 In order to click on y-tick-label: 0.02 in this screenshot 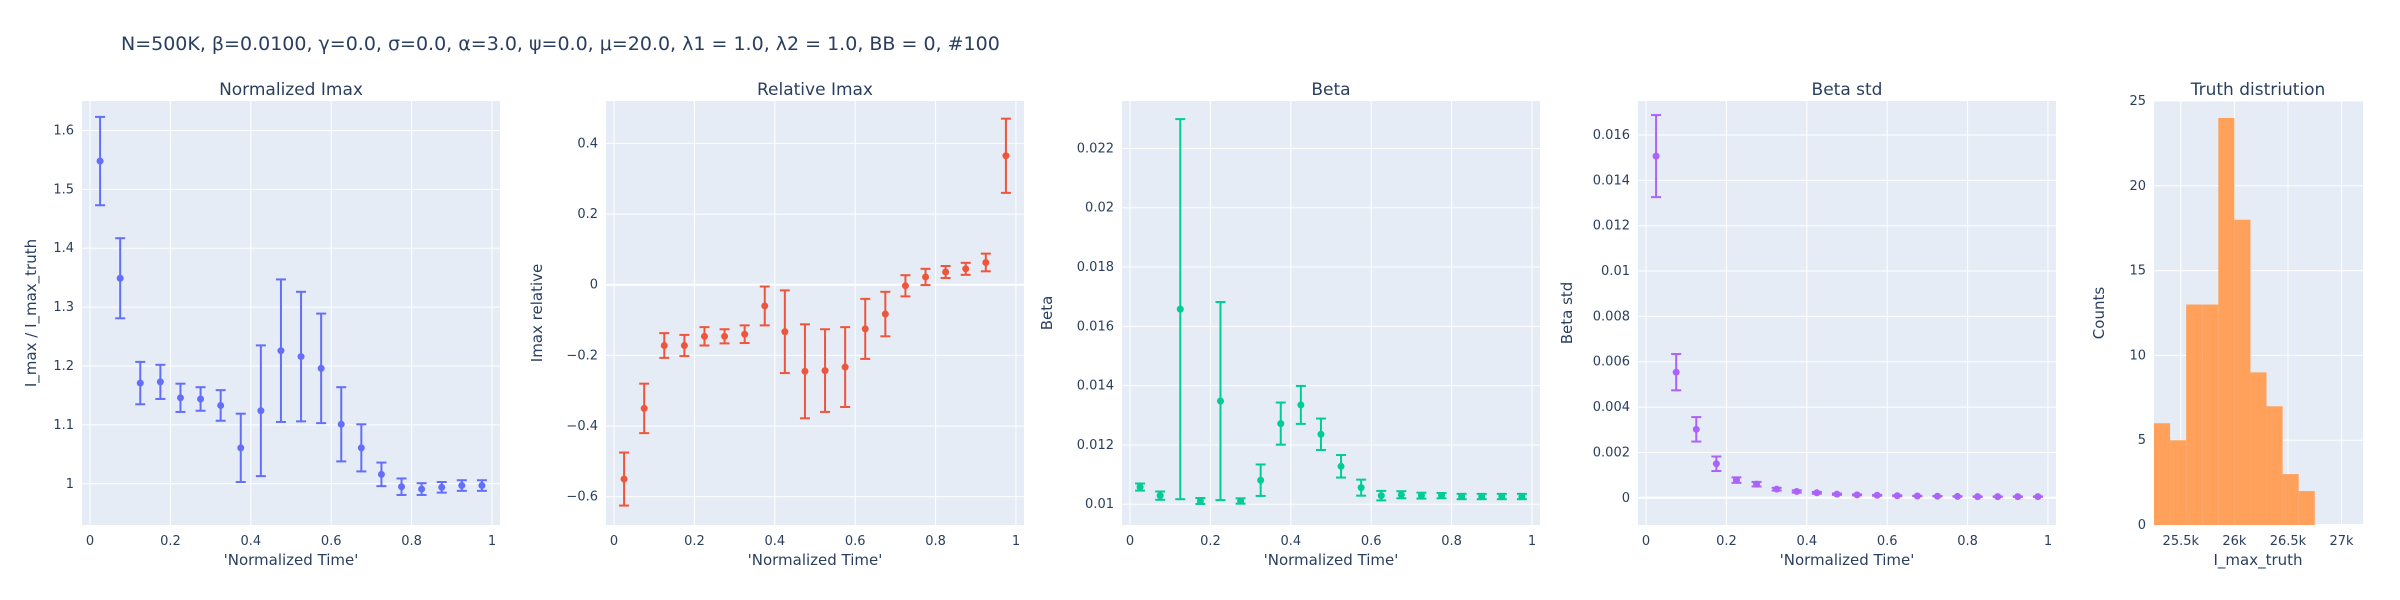, I will do `click(1099, 208)`.